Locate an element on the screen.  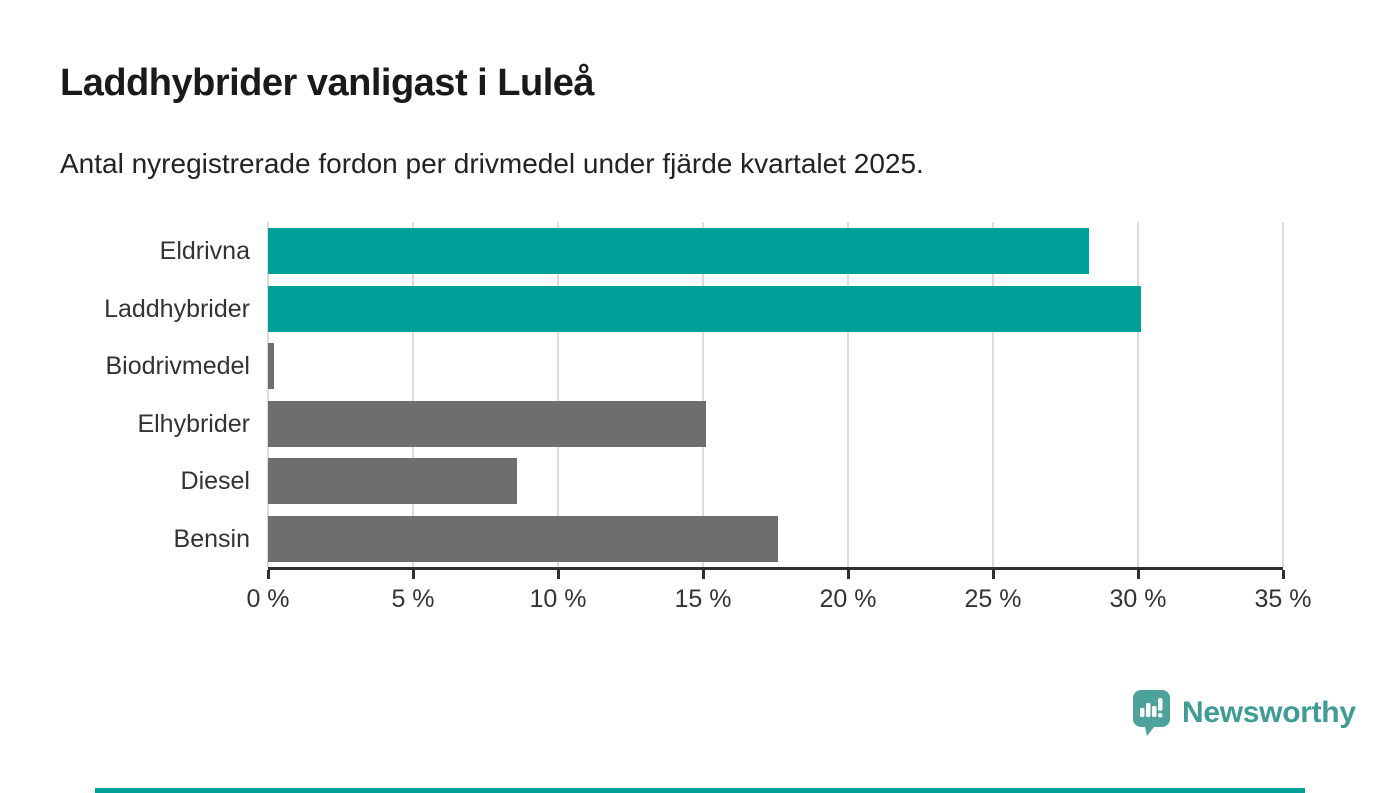
bar-eldrivna is located at coordinates (678, 251).